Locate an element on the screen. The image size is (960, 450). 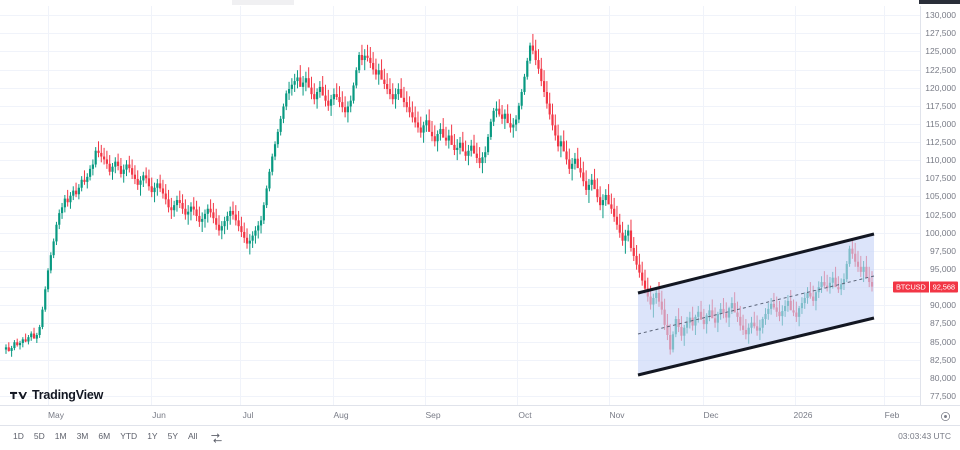
timeframe-button-1y: 1Y is located at coordinates (152, 436).